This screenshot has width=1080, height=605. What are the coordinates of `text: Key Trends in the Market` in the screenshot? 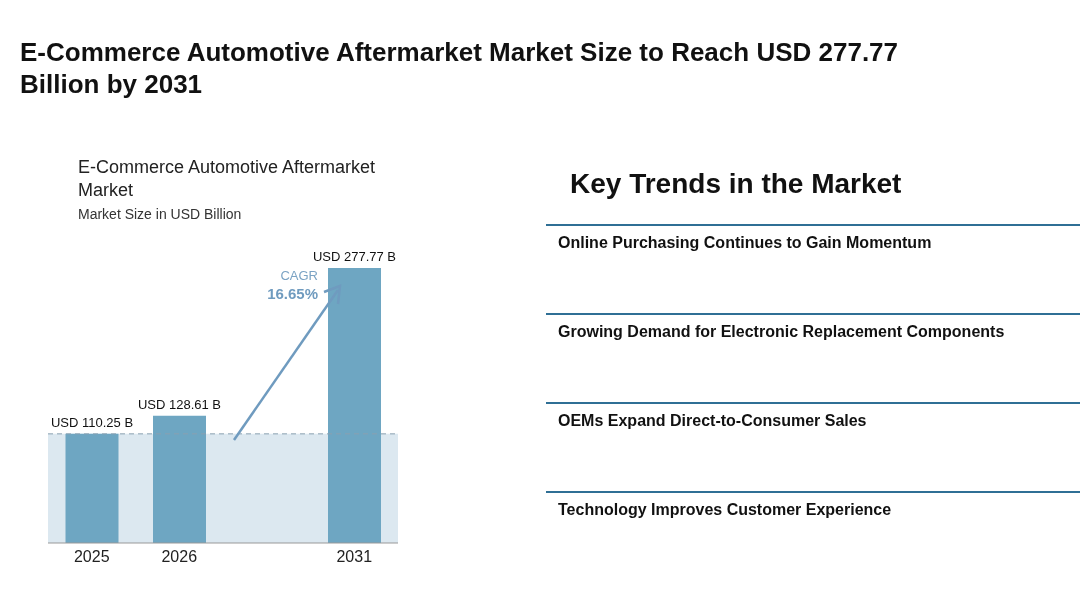 It's located at (736, 184).